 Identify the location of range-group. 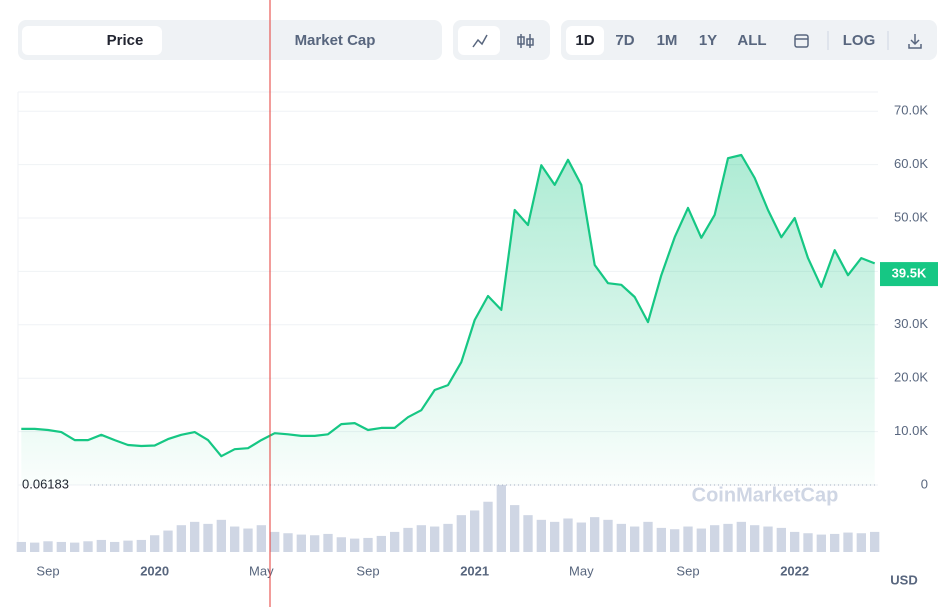
(749, 40).